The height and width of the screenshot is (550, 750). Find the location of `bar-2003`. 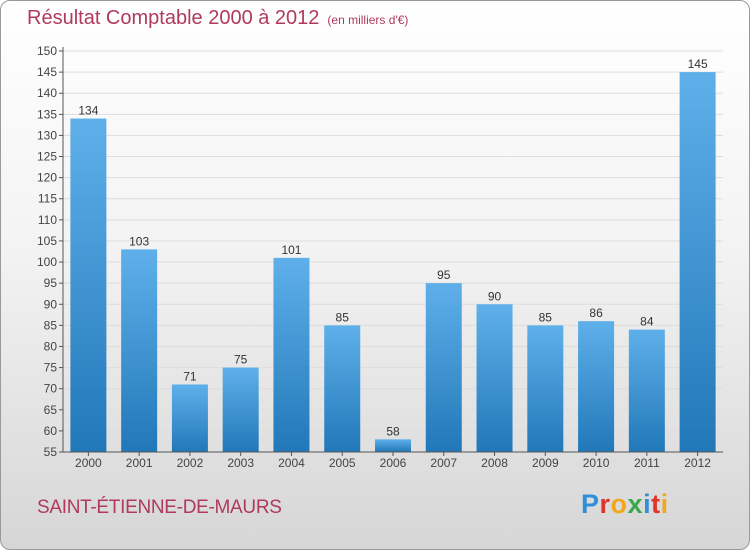

bar-2003 is located at coordinates (240, 409).